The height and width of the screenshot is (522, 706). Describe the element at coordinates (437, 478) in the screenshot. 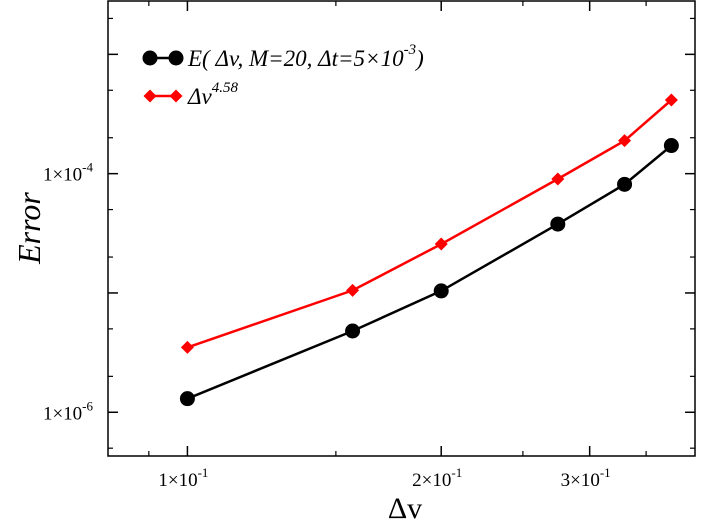

I see `x-tick-label: 2×10⁻¹` at that location.